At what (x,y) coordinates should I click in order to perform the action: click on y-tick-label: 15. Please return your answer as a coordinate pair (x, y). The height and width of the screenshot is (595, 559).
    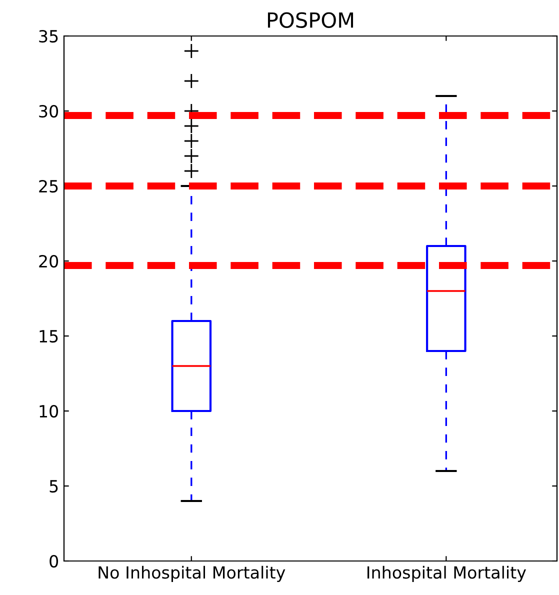
    Looking at the image, I should click on (49, 336).